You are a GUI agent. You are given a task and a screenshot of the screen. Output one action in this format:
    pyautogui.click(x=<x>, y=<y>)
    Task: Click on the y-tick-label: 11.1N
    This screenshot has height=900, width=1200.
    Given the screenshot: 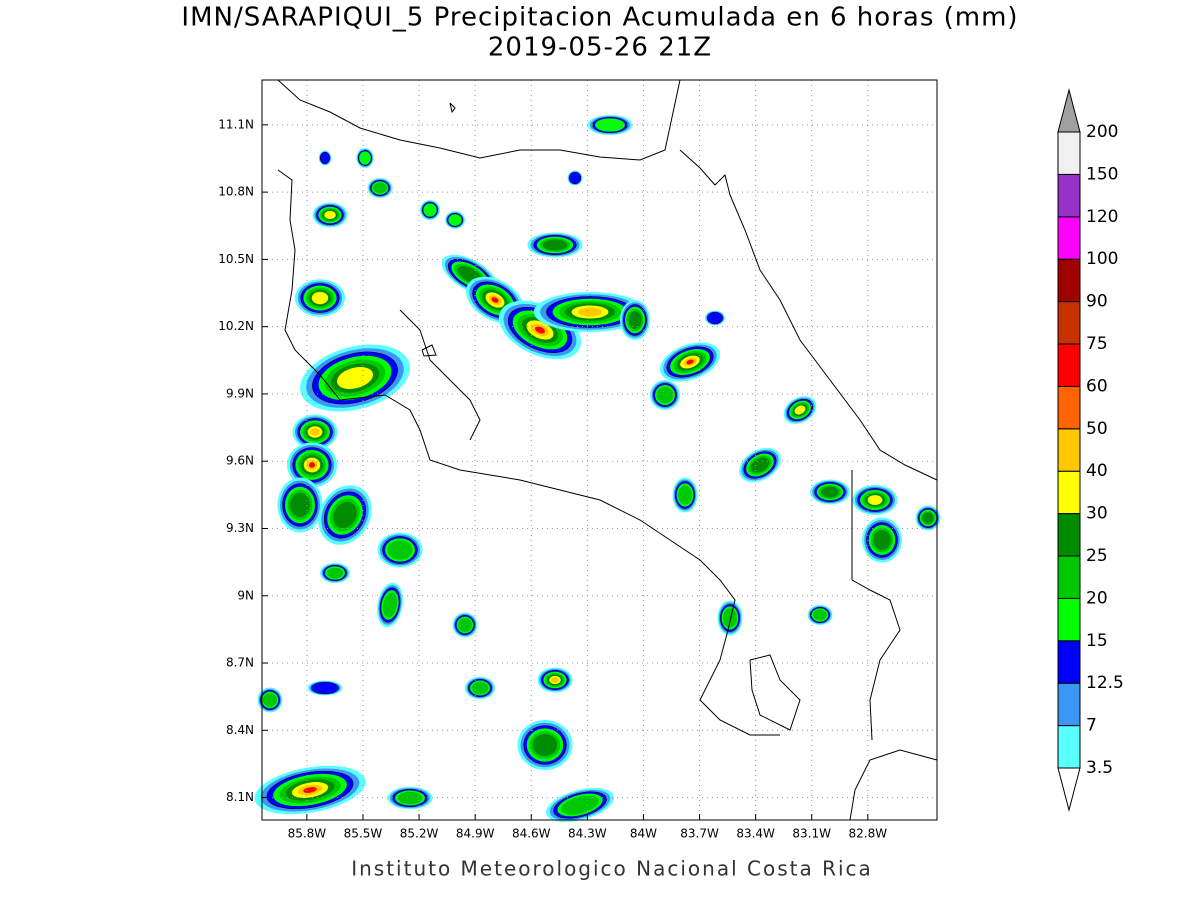 What is the action you would take?
    pyautogui.click(x=236, y=124)
    